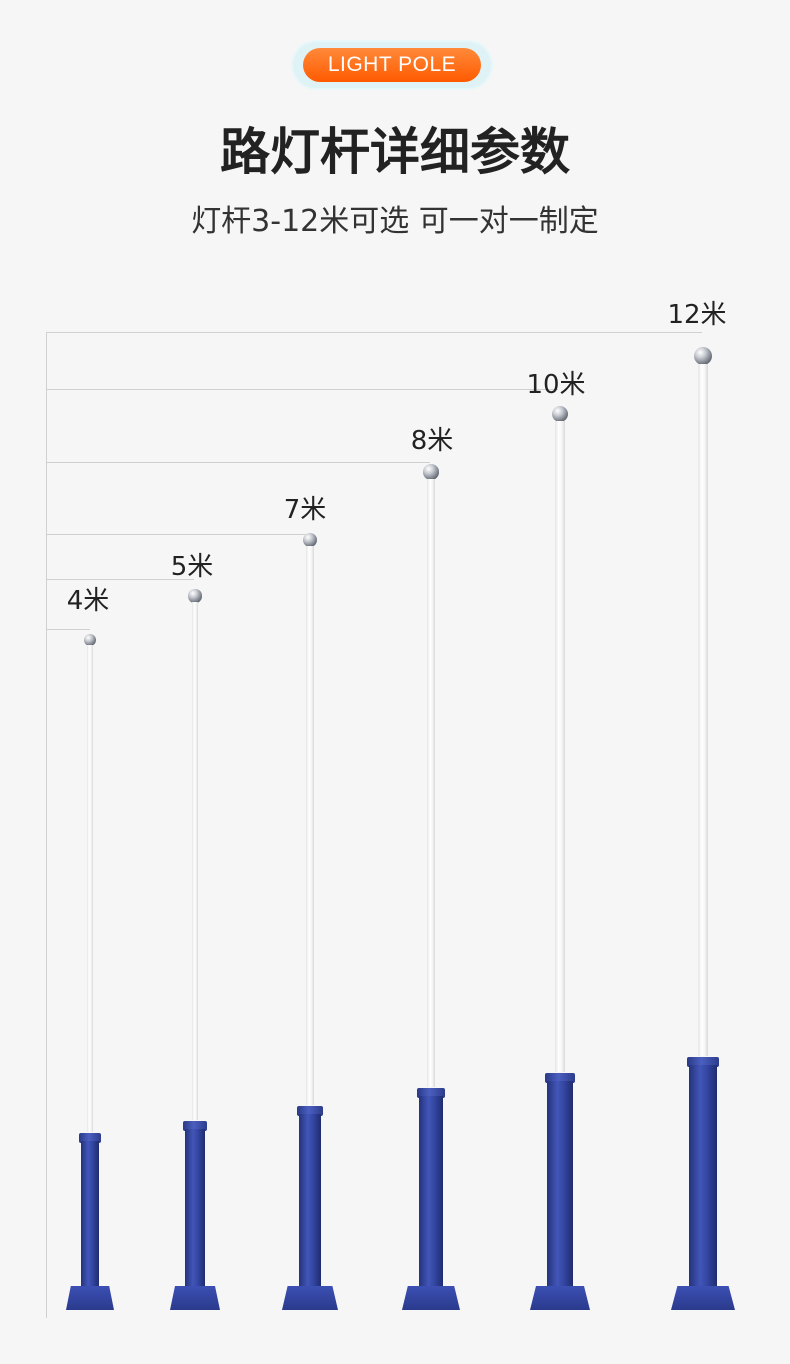 Image resolution: width=790 pixels, height=1364 pixels. I want to click on badge-outline: LIGHT POLE, so click(392, 65).